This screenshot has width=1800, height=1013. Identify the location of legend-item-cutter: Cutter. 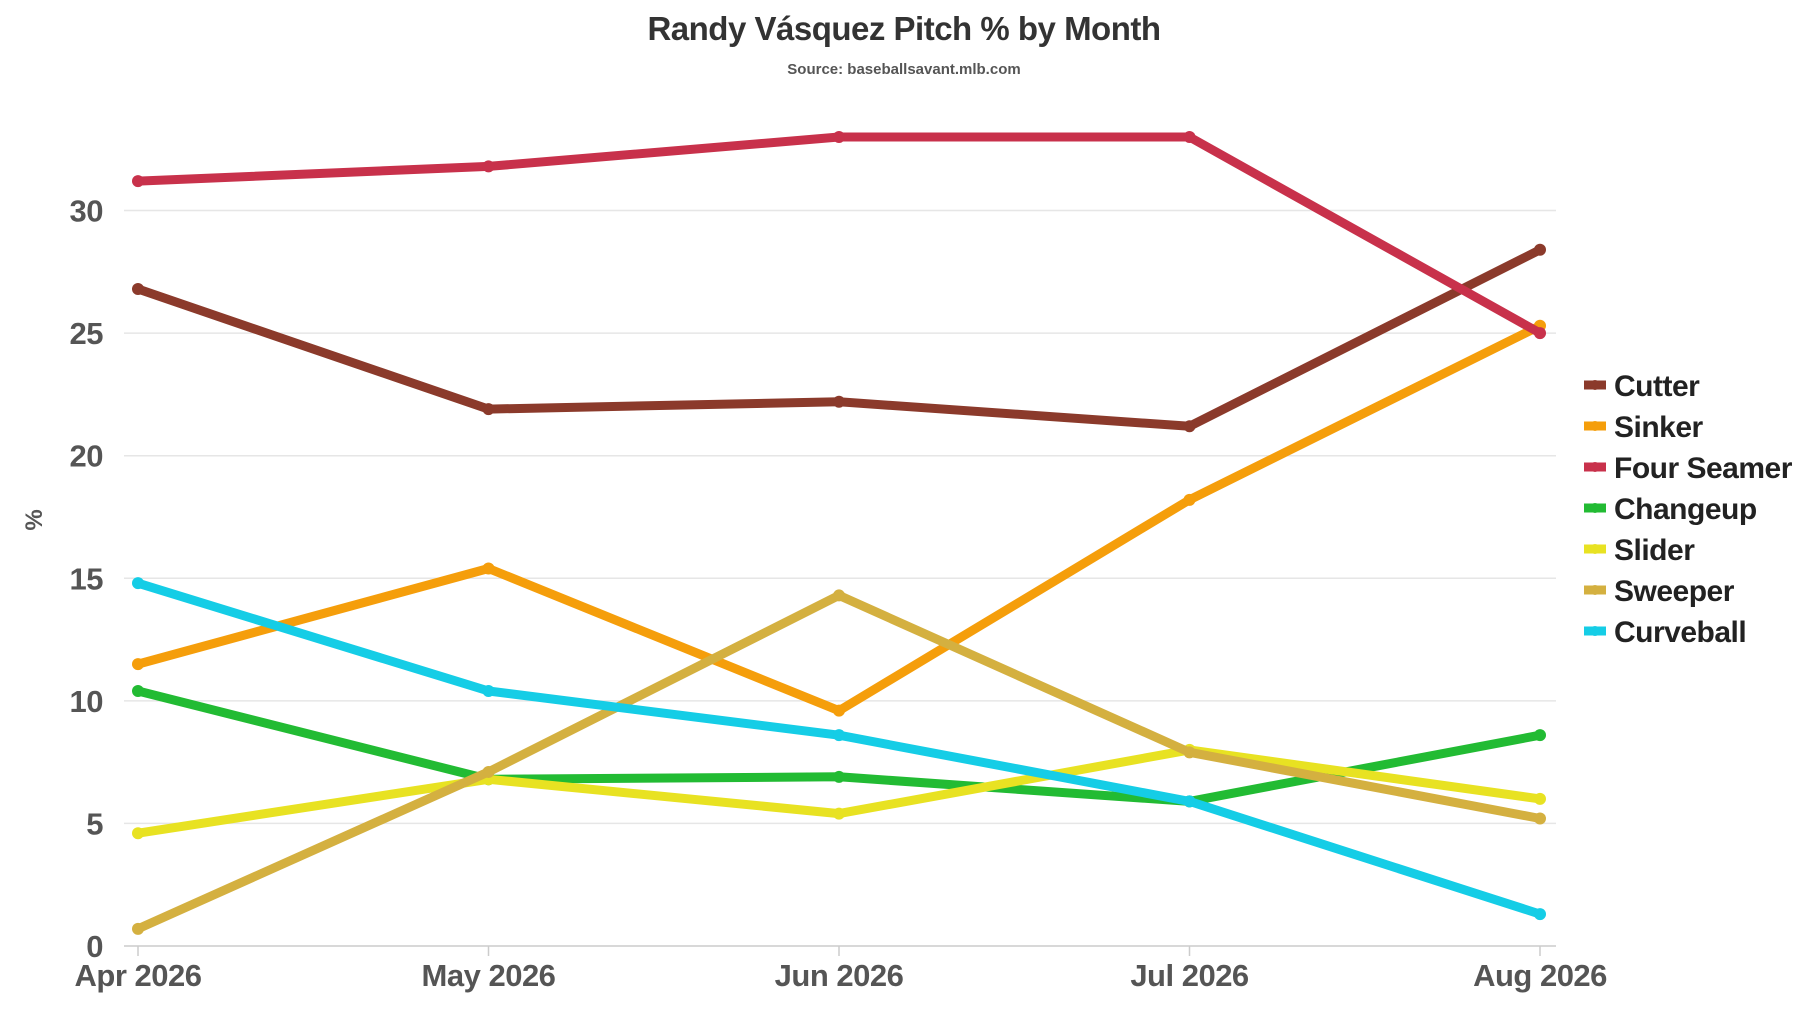
(1642, 386).